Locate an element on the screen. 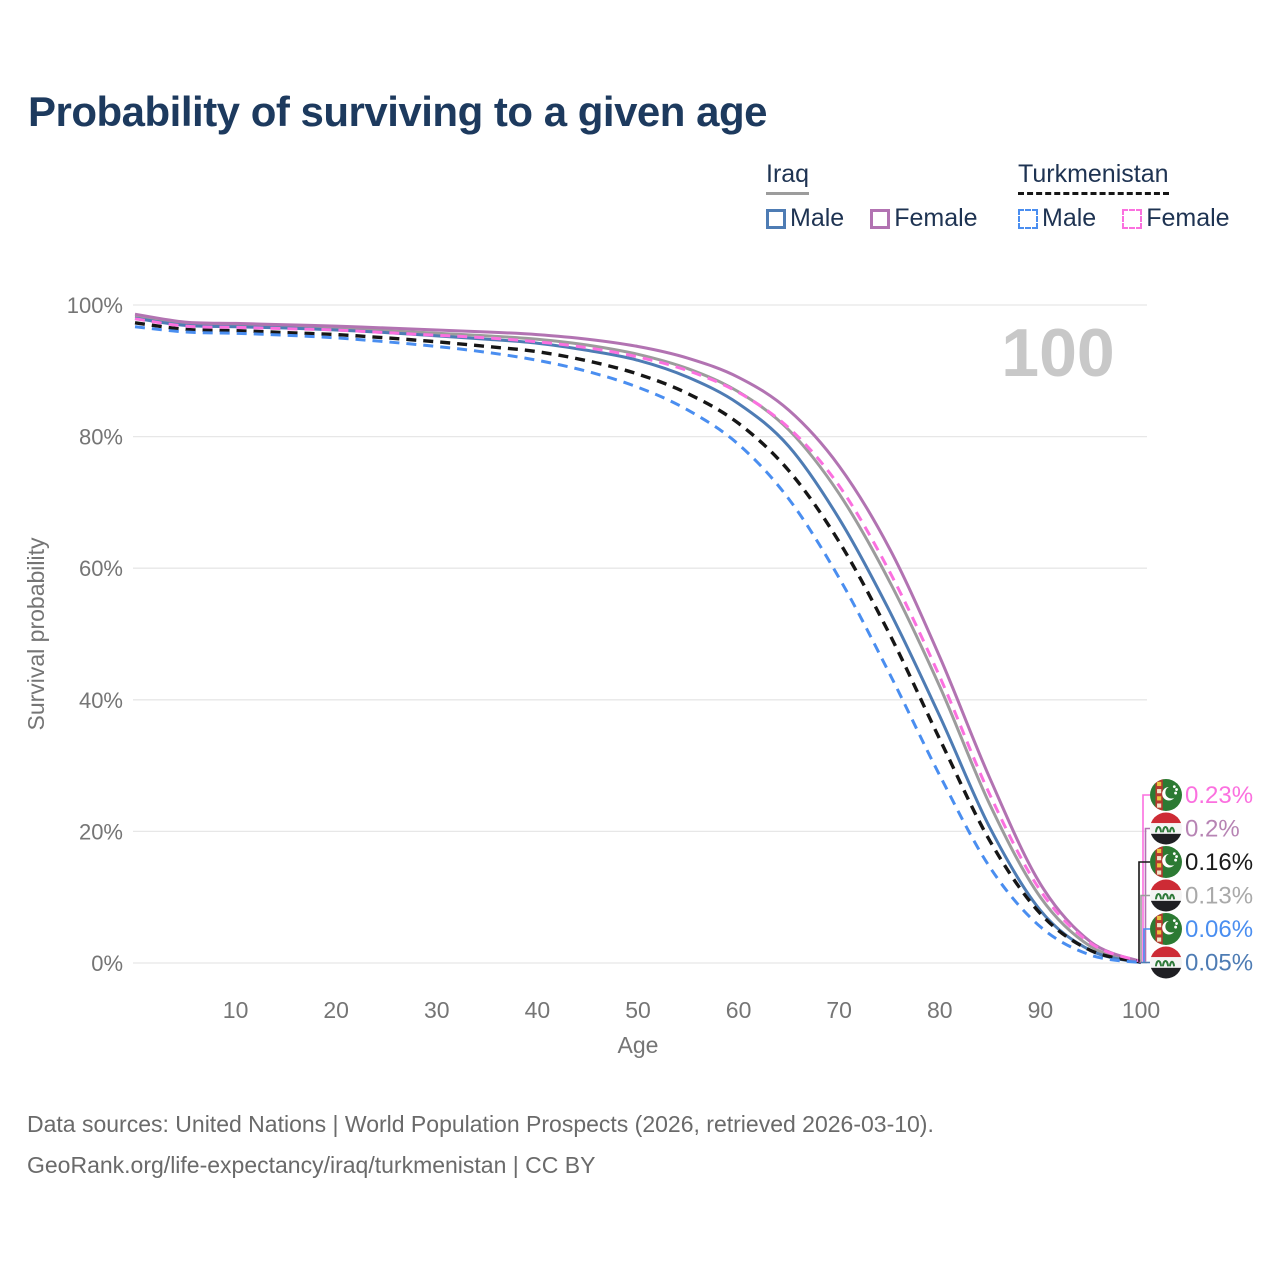  iraq-male-swatch-icon is located at coordinates (776, 218).